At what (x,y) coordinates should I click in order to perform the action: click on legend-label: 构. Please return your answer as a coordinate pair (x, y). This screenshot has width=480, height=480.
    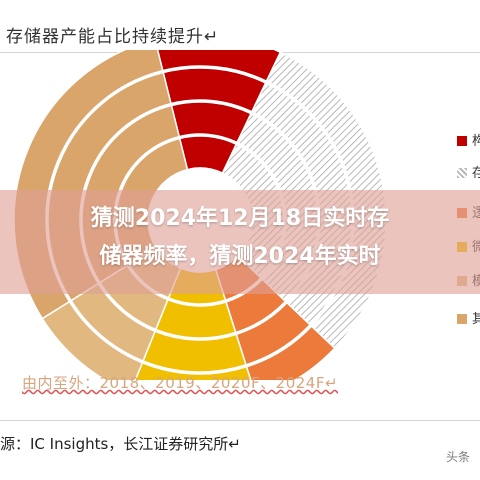
    Looking at the image, I should click on (476, 141).